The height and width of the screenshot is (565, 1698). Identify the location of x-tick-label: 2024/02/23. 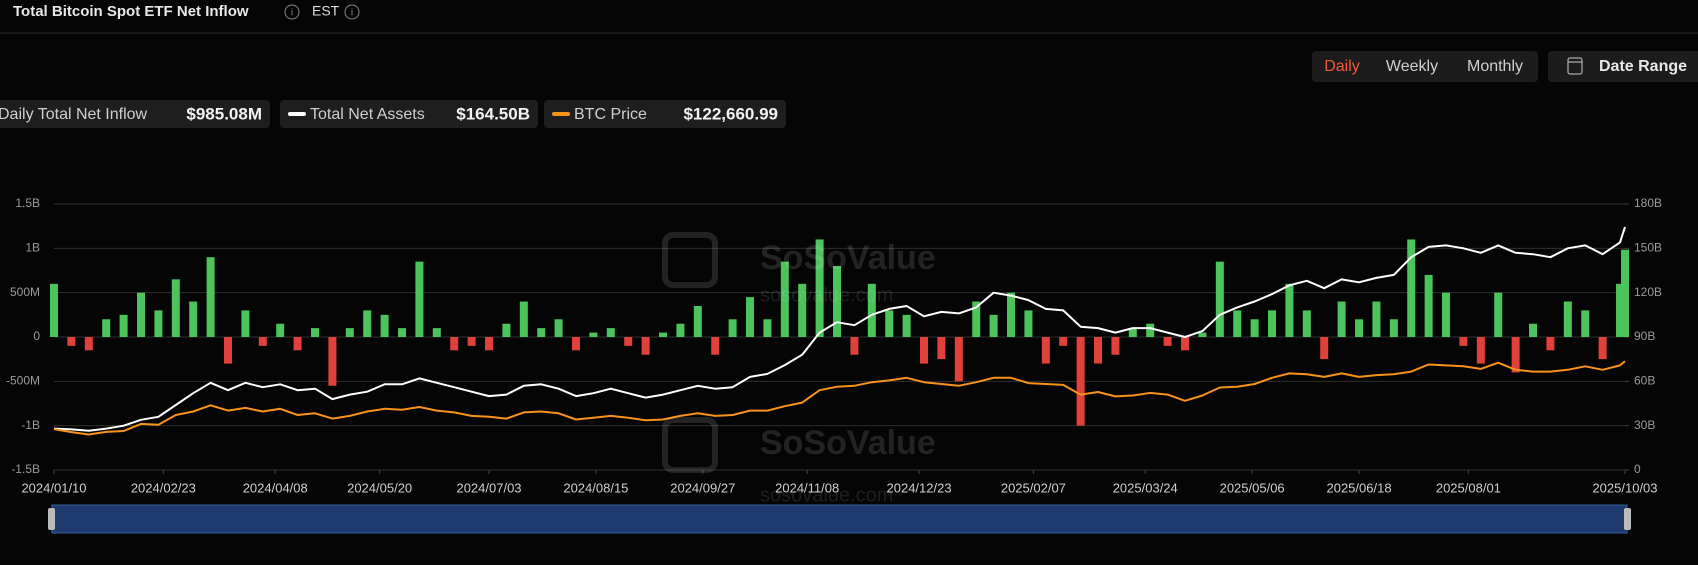
(163, 487).